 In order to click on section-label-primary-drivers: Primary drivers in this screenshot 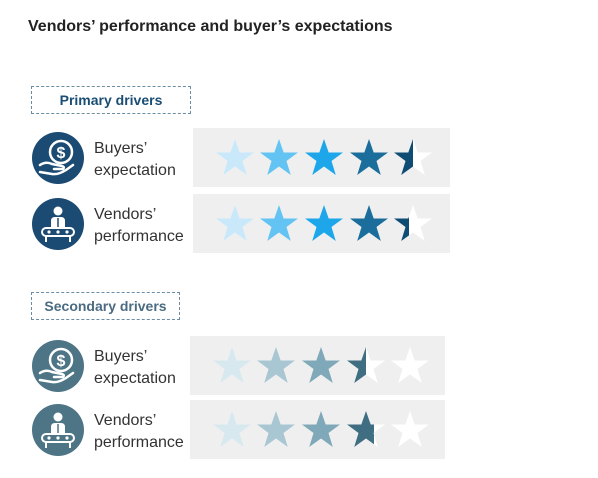, I will do `click(111, 100)`.